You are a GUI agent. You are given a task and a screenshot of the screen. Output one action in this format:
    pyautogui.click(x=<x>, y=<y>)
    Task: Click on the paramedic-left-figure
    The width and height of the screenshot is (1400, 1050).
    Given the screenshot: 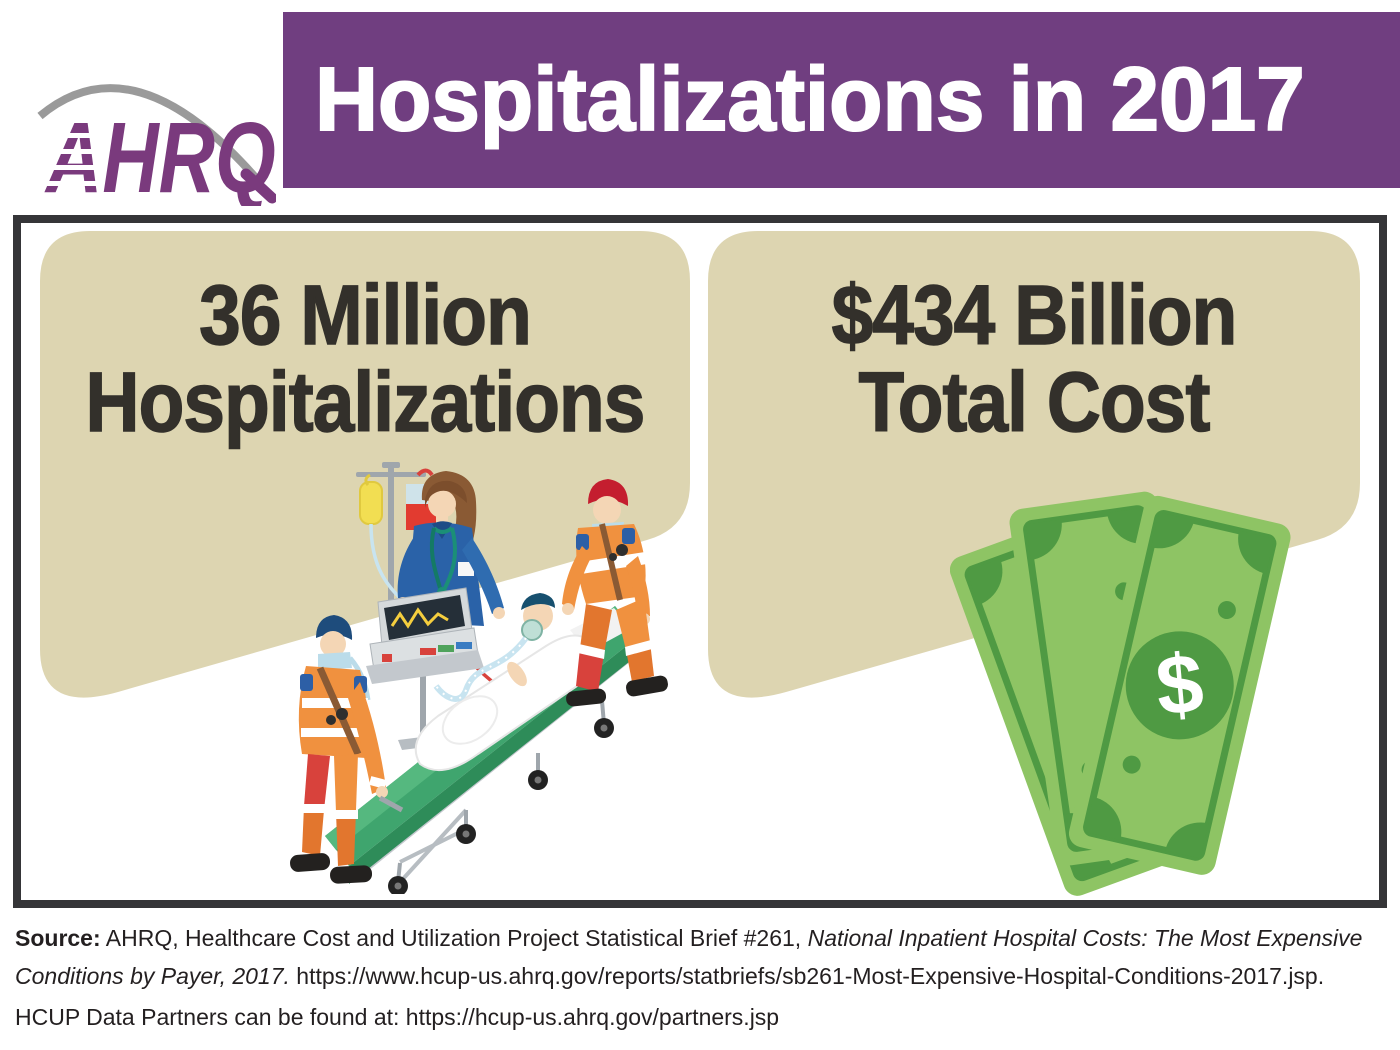 What is the action you would take?
    pyautogui.click(x=347, y=749)
    